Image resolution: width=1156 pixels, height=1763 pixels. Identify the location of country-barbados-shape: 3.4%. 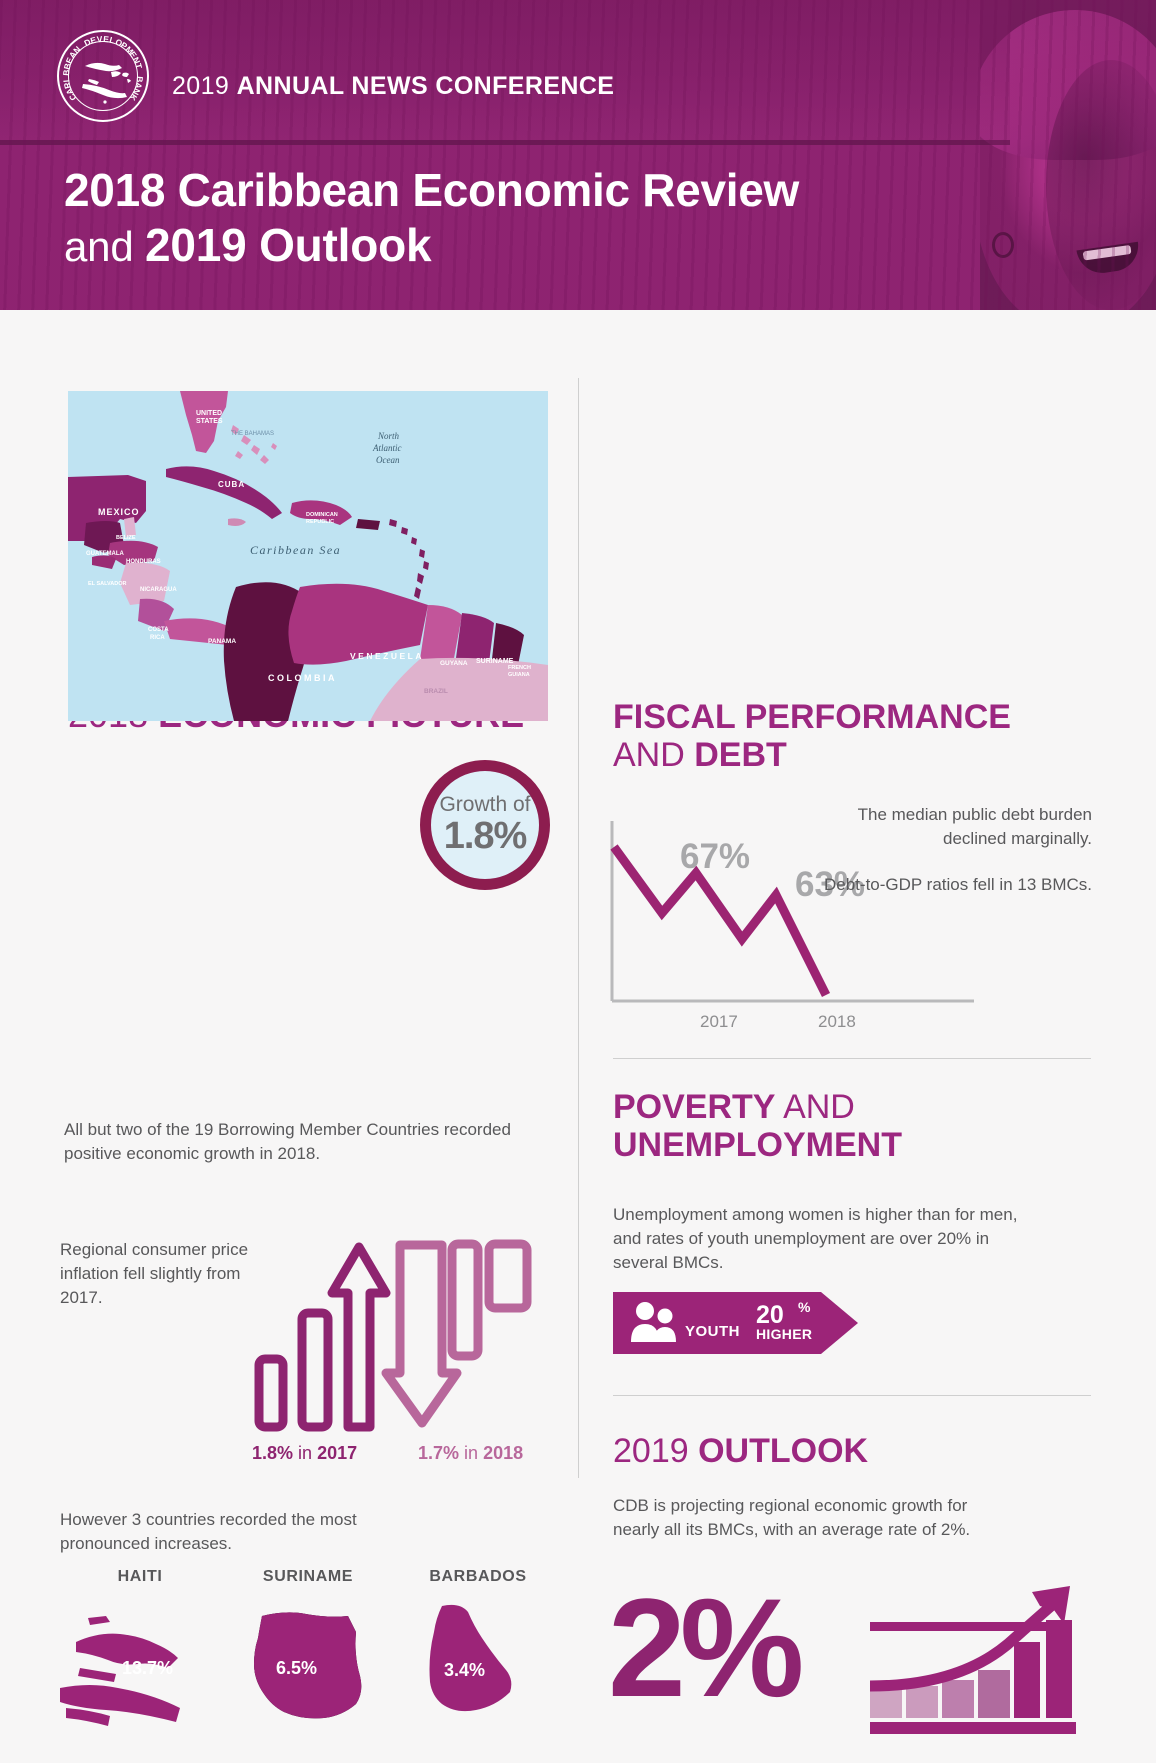
(478, 1675).